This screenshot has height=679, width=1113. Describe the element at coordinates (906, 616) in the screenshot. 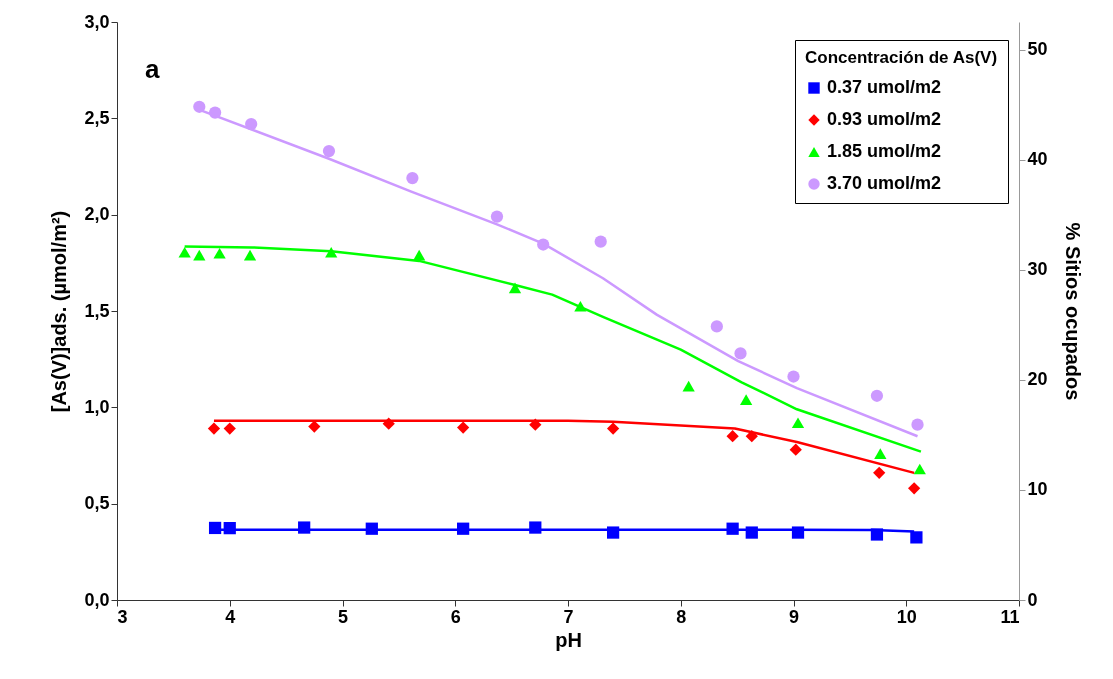

I see `x-tick-label: 10` at that location.